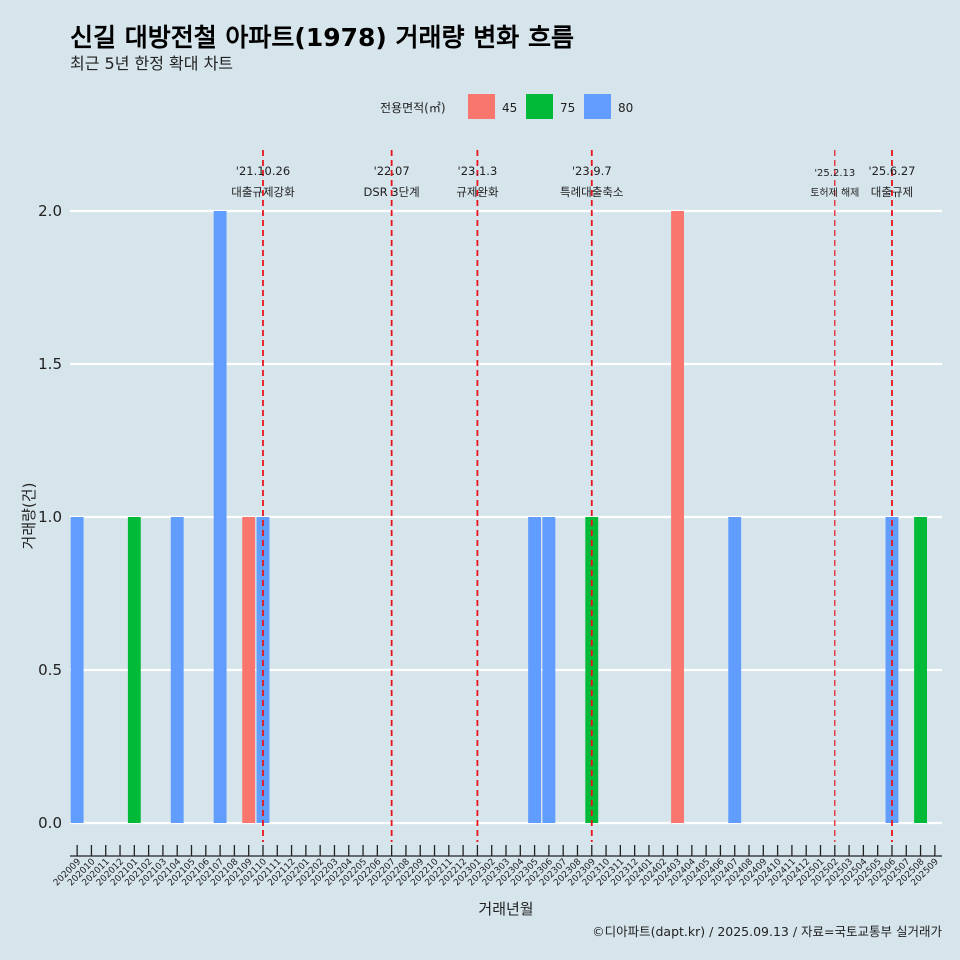 This screenshot has width=960, height=960. I want to click on event-label: 대출규제강화, so click(263, 192).